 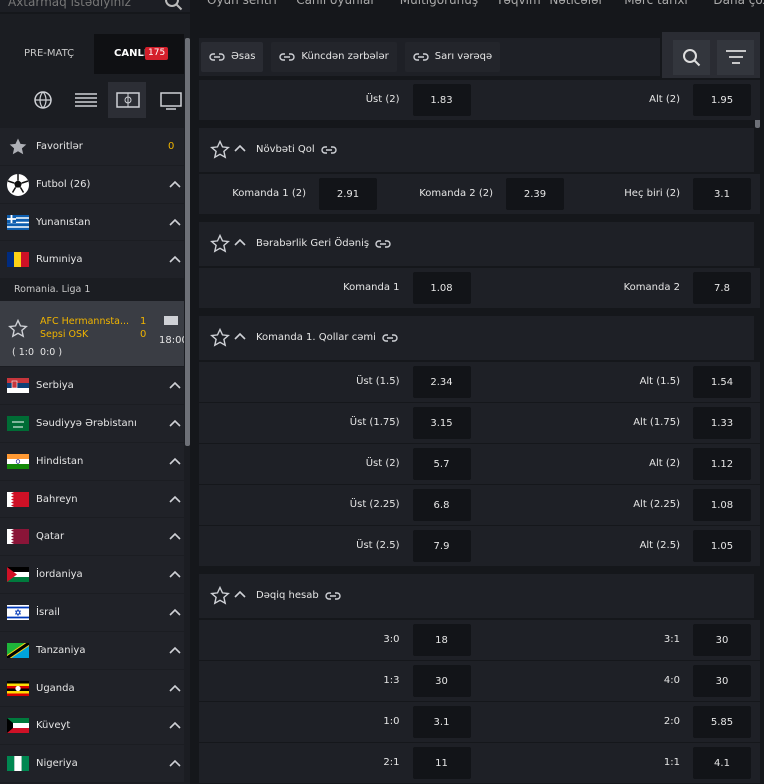 I want to click on odds-button: 2.39, so click(x=535, y=194).